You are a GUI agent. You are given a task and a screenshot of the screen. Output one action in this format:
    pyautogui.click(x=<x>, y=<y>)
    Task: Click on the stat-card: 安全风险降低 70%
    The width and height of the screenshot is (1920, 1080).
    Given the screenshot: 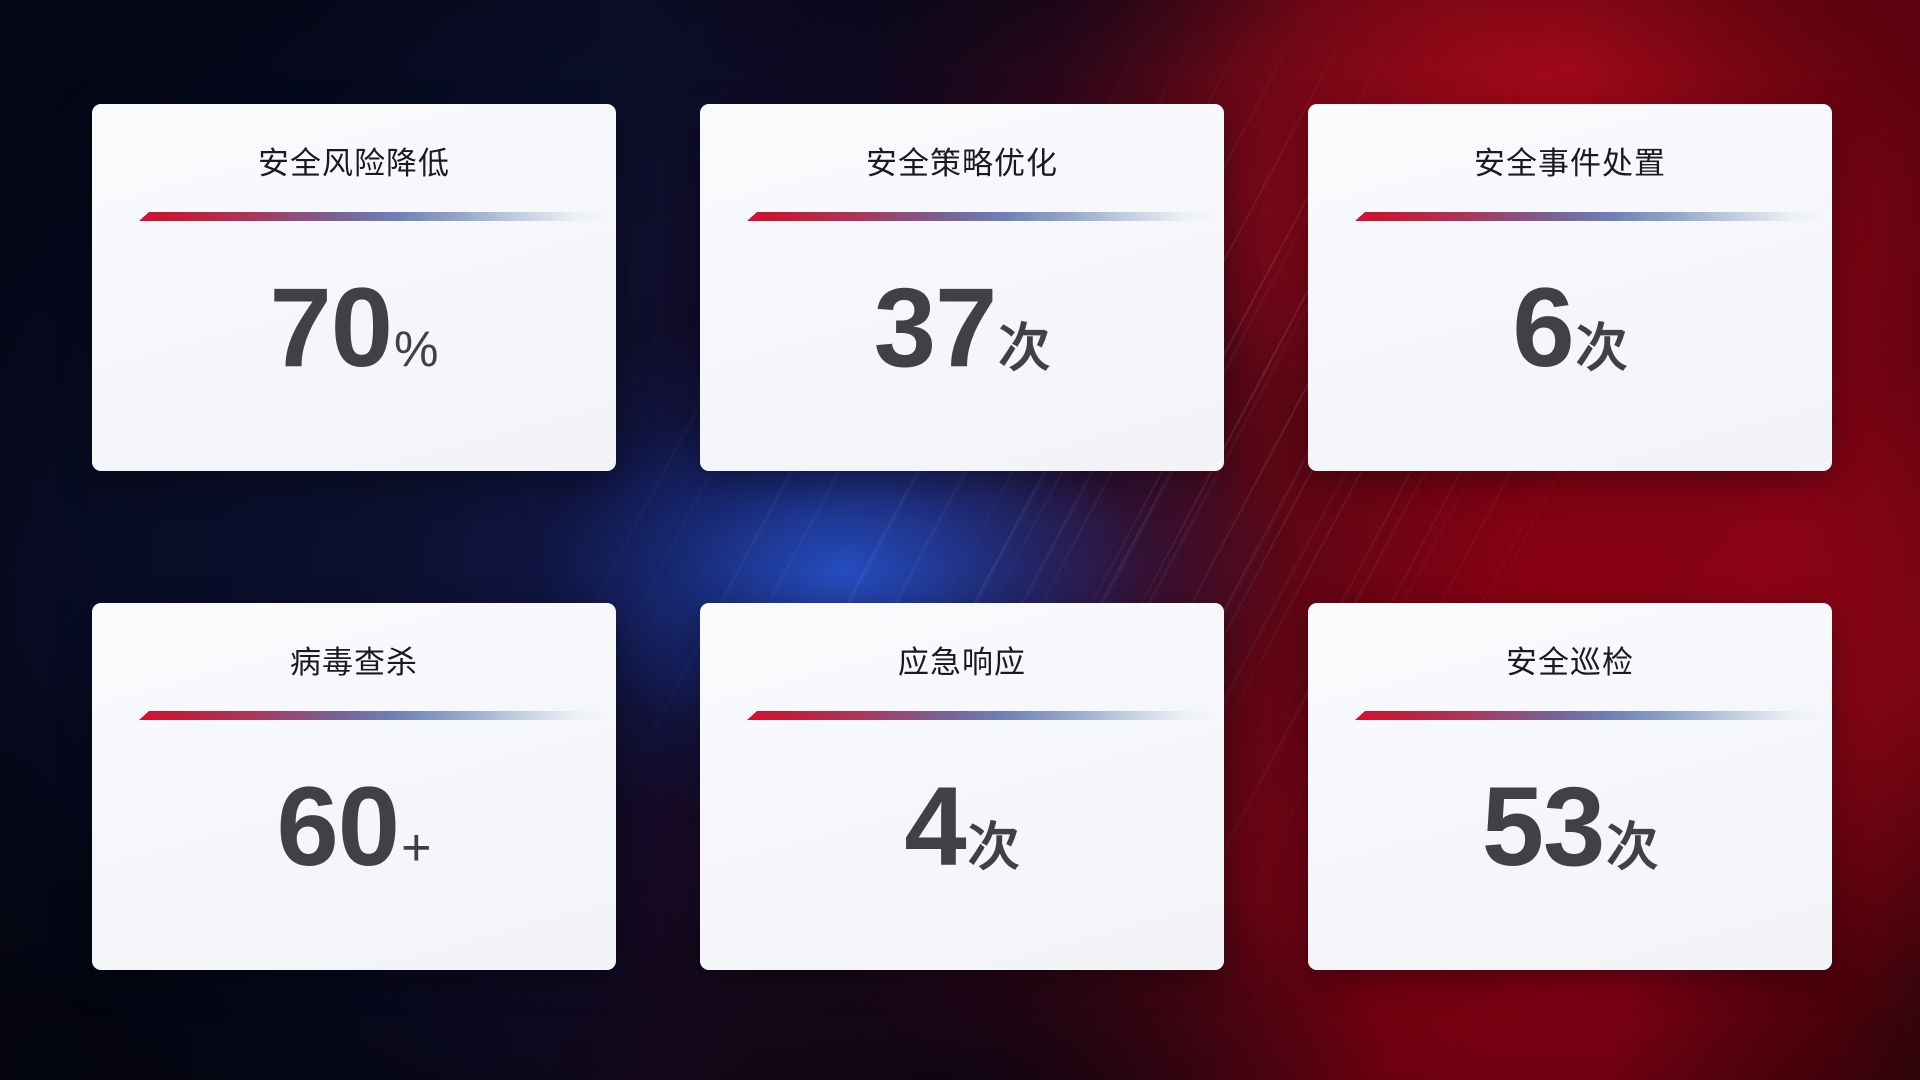 What is the action you would take?
    pyautogui.click(x=354, y=287)
    